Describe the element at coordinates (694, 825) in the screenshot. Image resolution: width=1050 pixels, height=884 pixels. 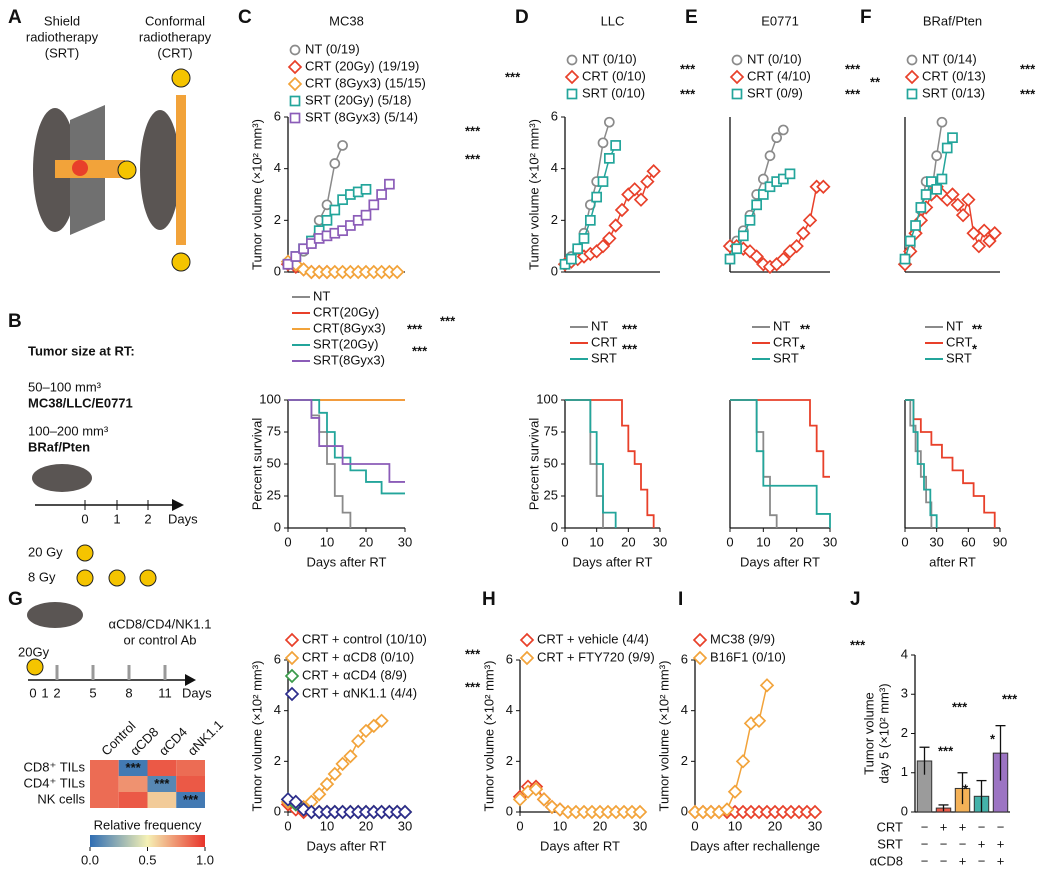
I see `x-tick-label: 0` at that location.